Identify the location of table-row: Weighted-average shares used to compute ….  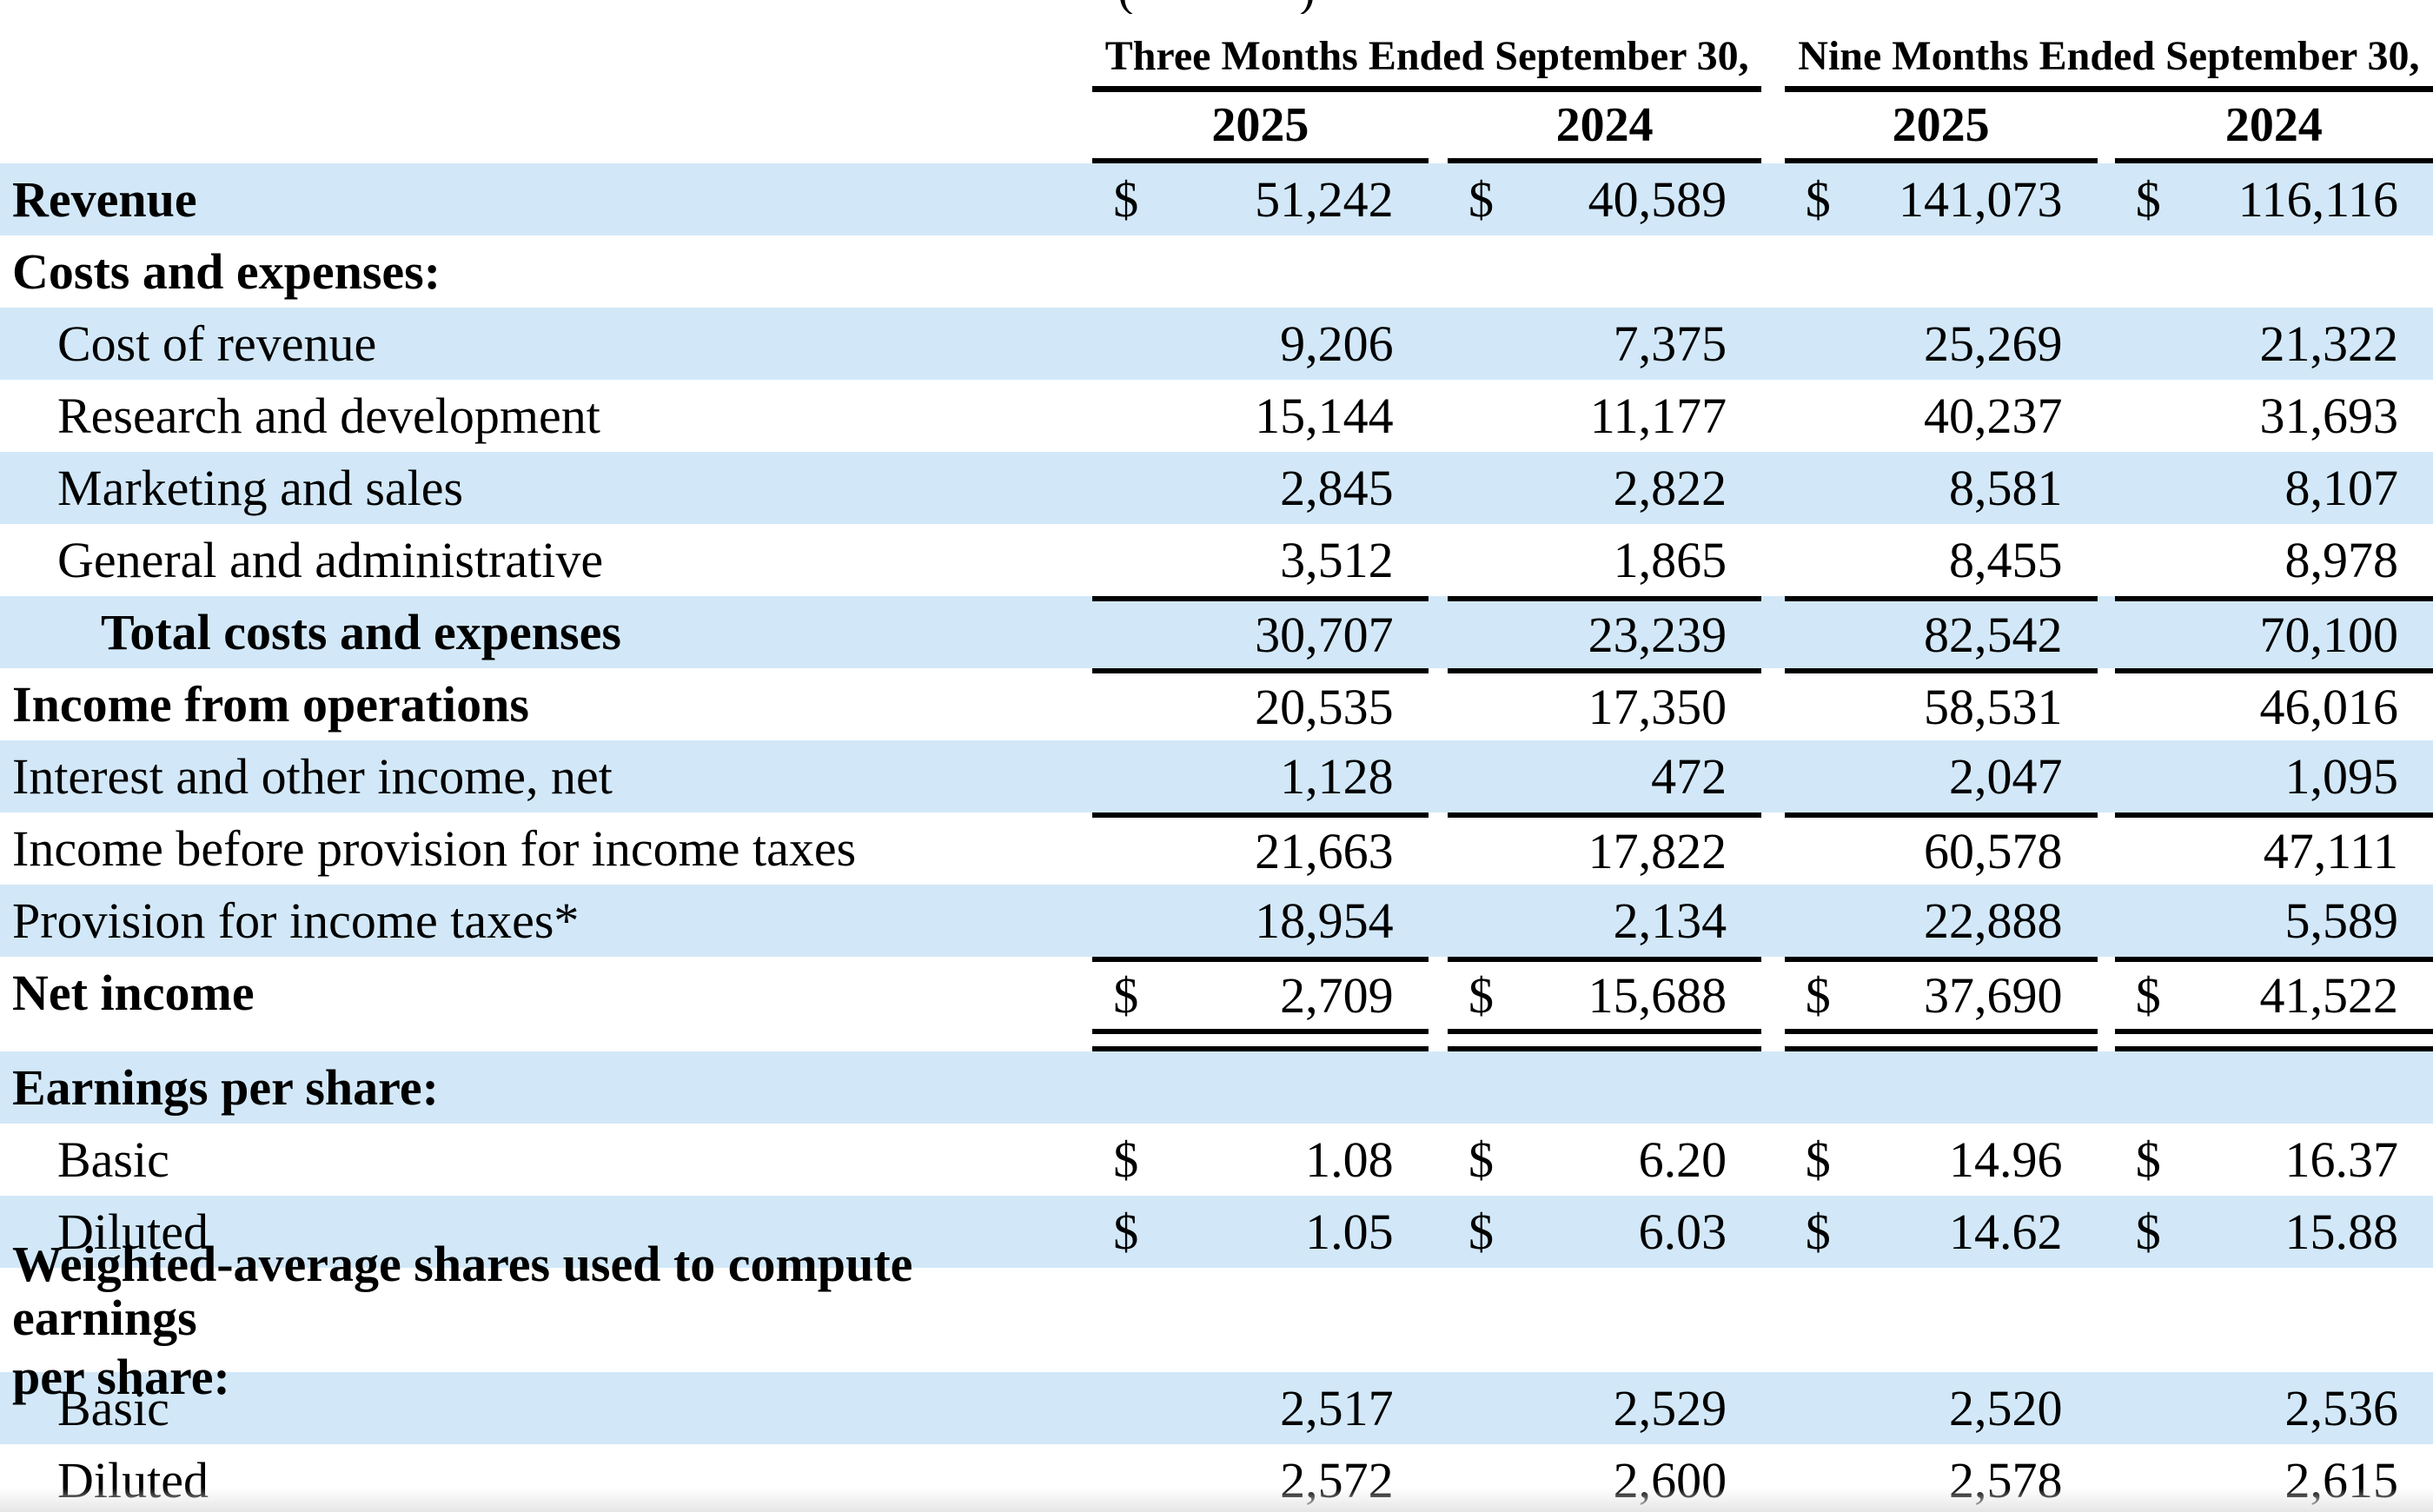
(1216, 1320).